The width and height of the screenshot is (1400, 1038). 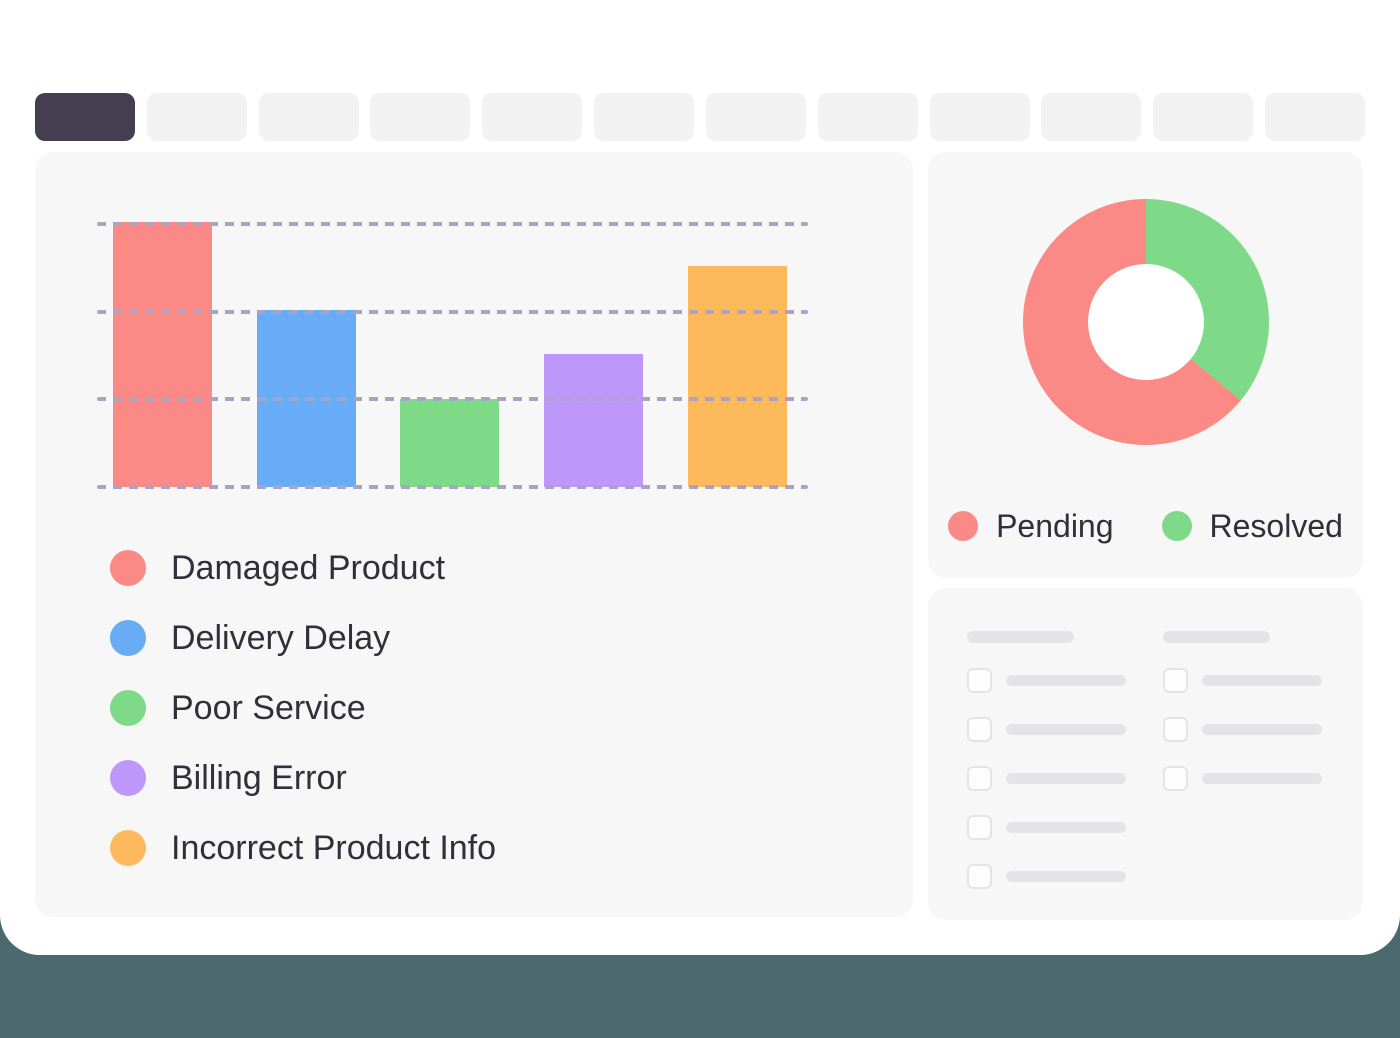 I want to click on legend-item: Incorrect Product Info, so click(x=303, y=848).